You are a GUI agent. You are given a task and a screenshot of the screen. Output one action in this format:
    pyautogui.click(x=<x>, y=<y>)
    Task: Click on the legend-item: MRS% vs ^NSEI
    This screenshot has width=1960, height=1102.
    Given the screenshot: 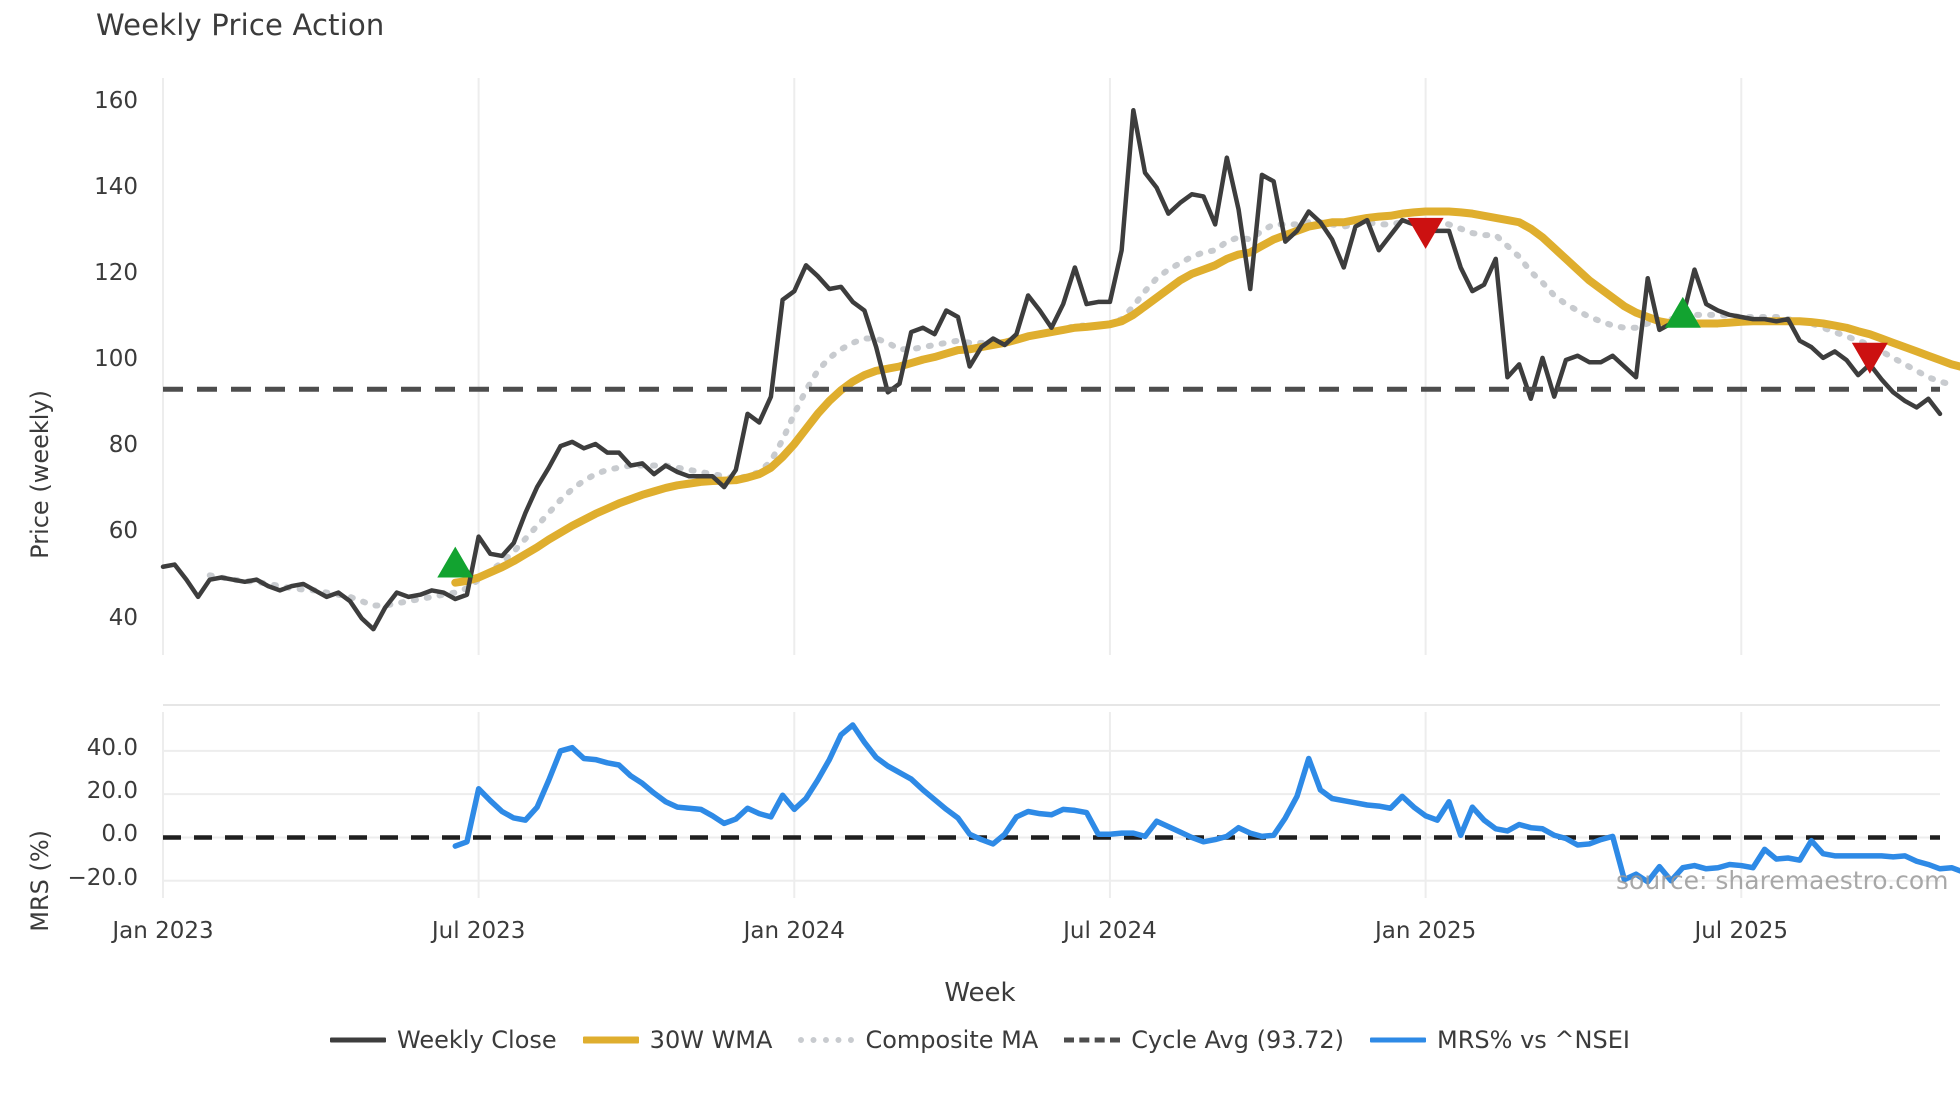 What is the action you would take?
    pyautogui.click(x=1500, y=1040)
    